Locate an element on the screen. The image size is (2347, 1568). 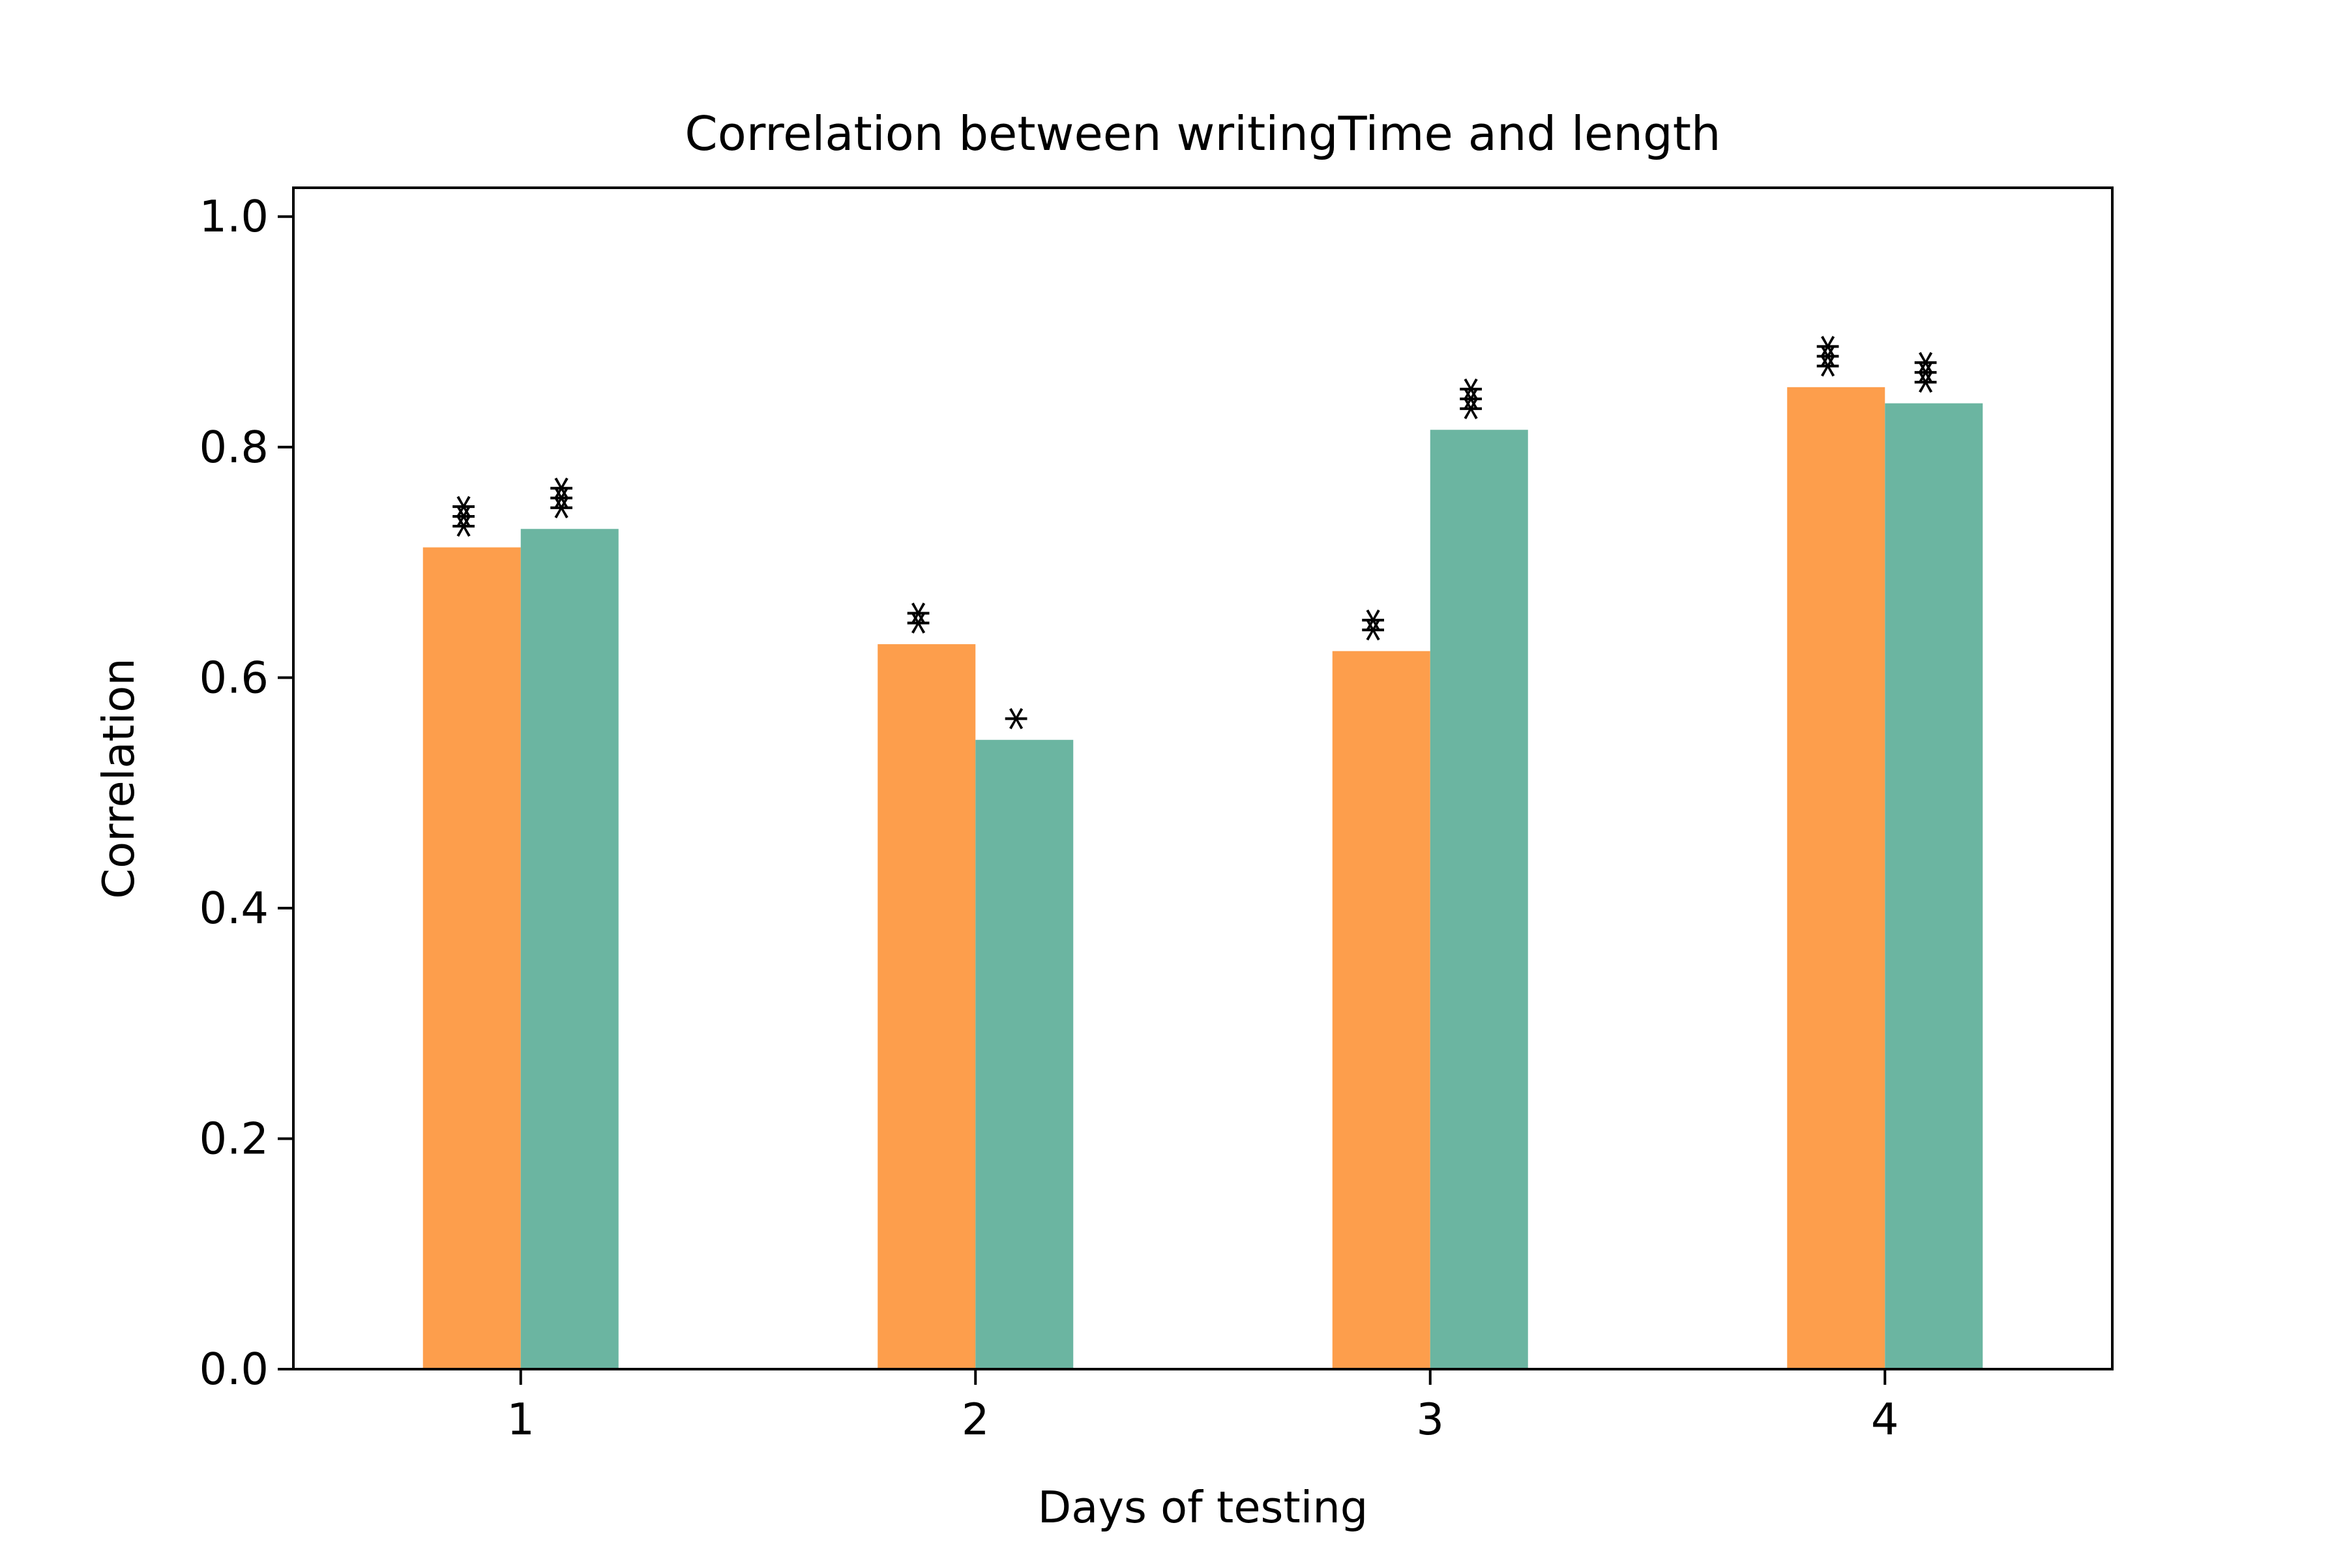
x-tick-label: 1 is located at coordinates (521, 1420).